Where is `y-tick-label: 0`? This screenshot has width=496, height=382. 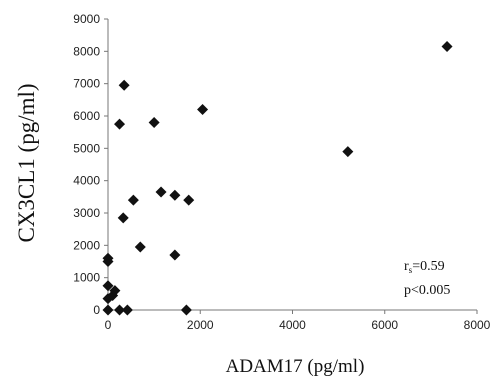 y-tick-label: 0 is located at coordinates (96, 310).